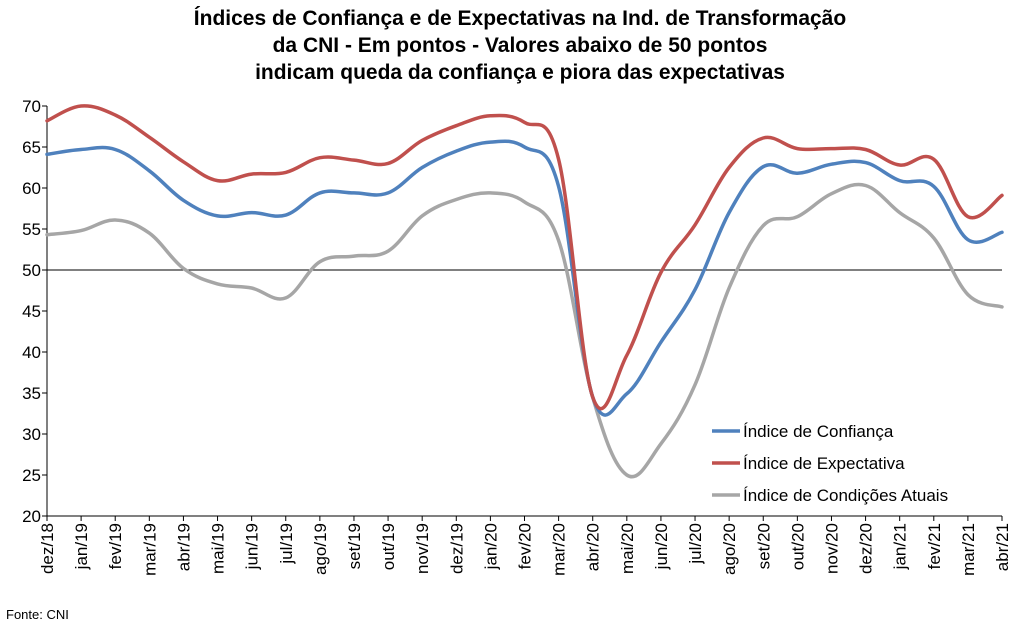  Describe the element at coordinates (456, 548) in the screenshot. I see `x-tick-label: dez/19` at that location.